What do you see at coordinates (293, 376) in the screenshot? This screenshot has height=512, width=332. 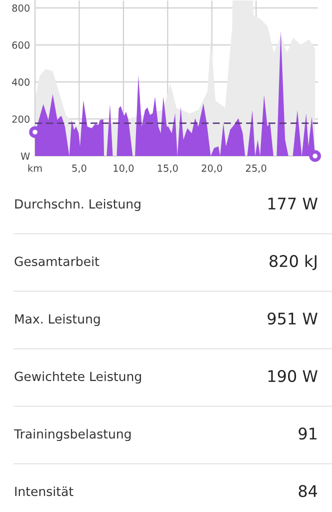 I see `text: 190 W` at bounding box center [293, 376].